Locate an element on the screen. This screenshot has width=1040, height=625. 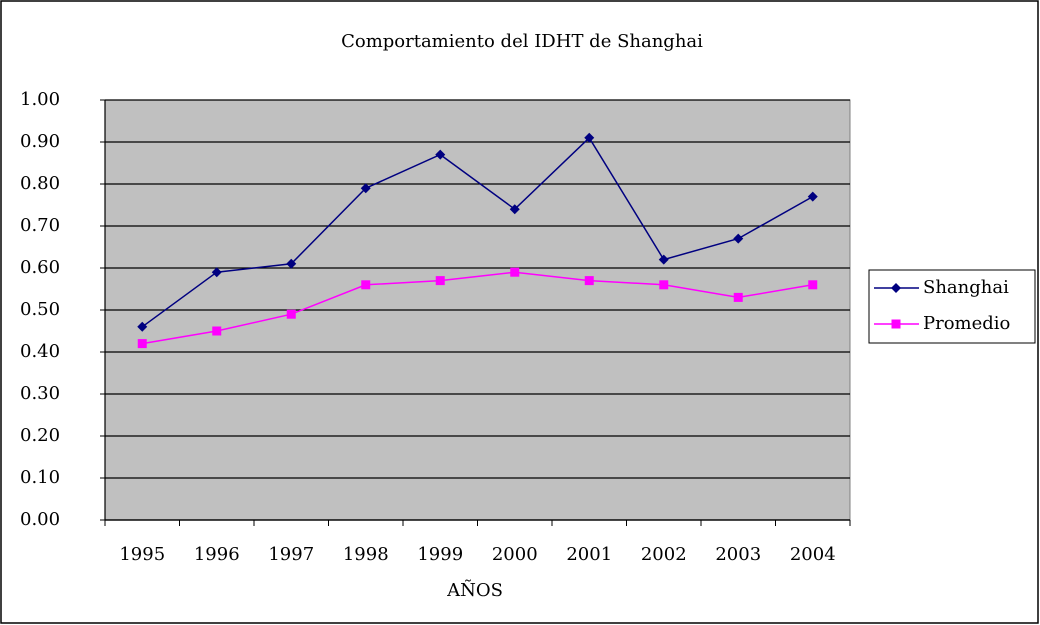
x-tick-label: 1996 is located at coordinates (217, 554).